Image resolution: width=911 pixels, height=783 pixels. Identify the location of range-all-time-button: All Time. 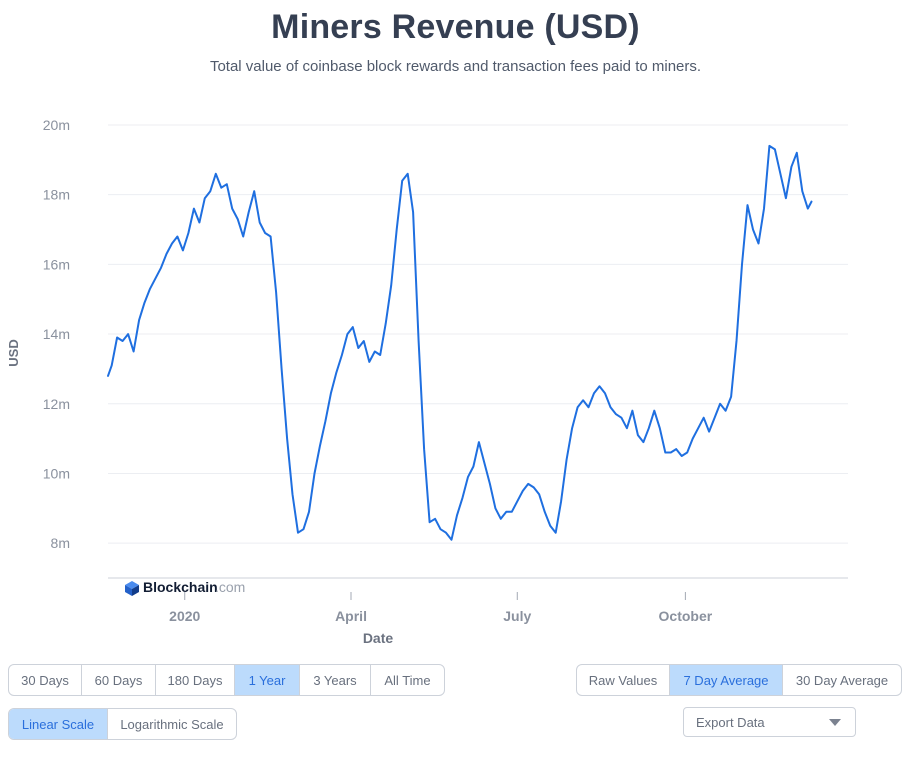
(407, 680).